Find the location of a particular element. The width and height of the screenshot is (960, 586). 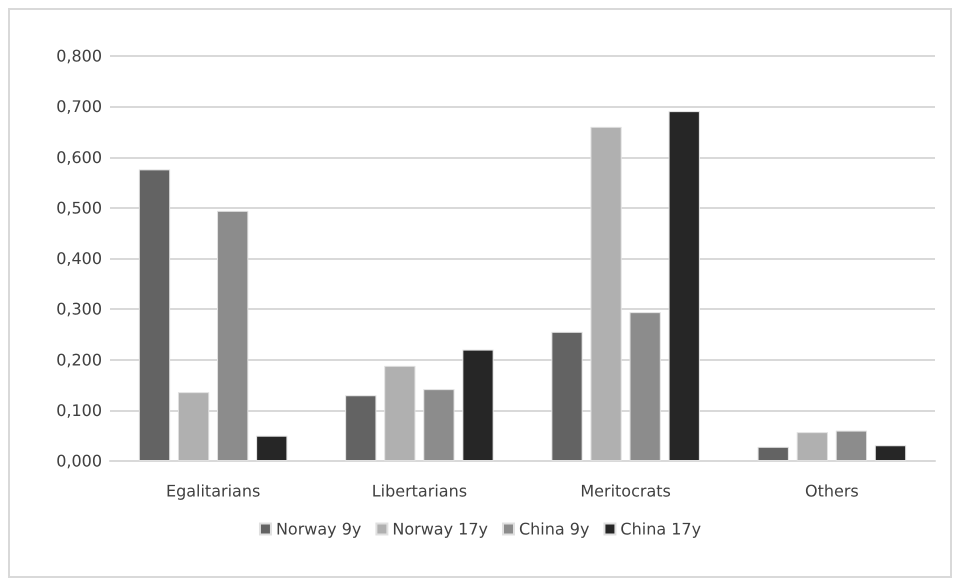

x-tick-label: Meritocrats is located at coordinates (625, 491).